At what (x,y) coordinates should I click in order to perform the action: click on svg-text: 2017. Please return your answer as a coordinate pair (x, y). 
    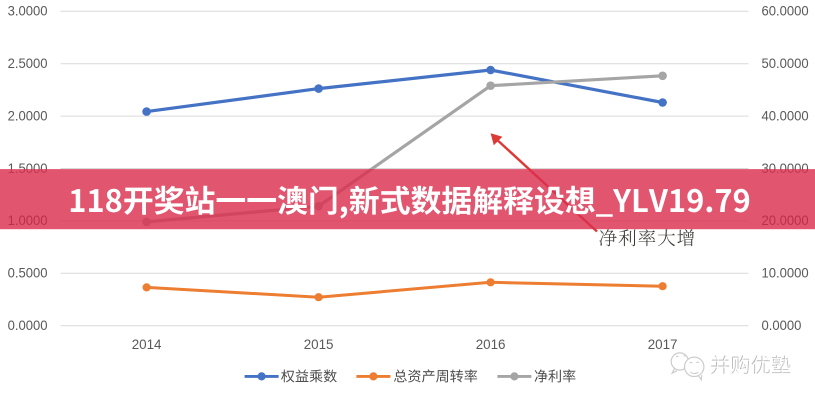
    Looking at the image, I should click on (663, 344).